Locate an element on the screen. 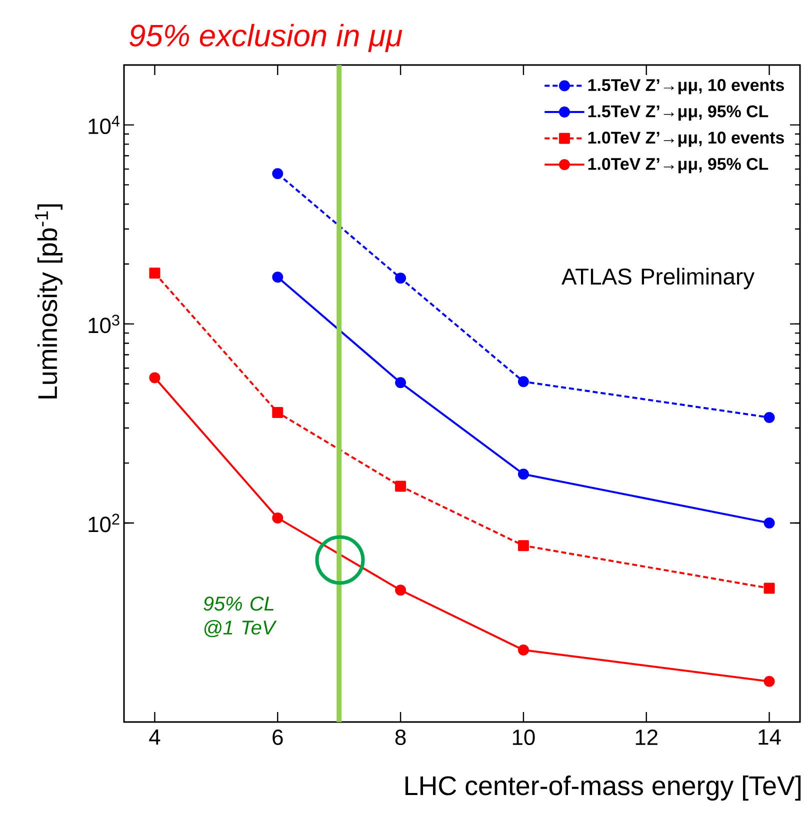 This screenshot has height=817, width=809. x-tick-label: 12 is located at coordinates (647, 737).